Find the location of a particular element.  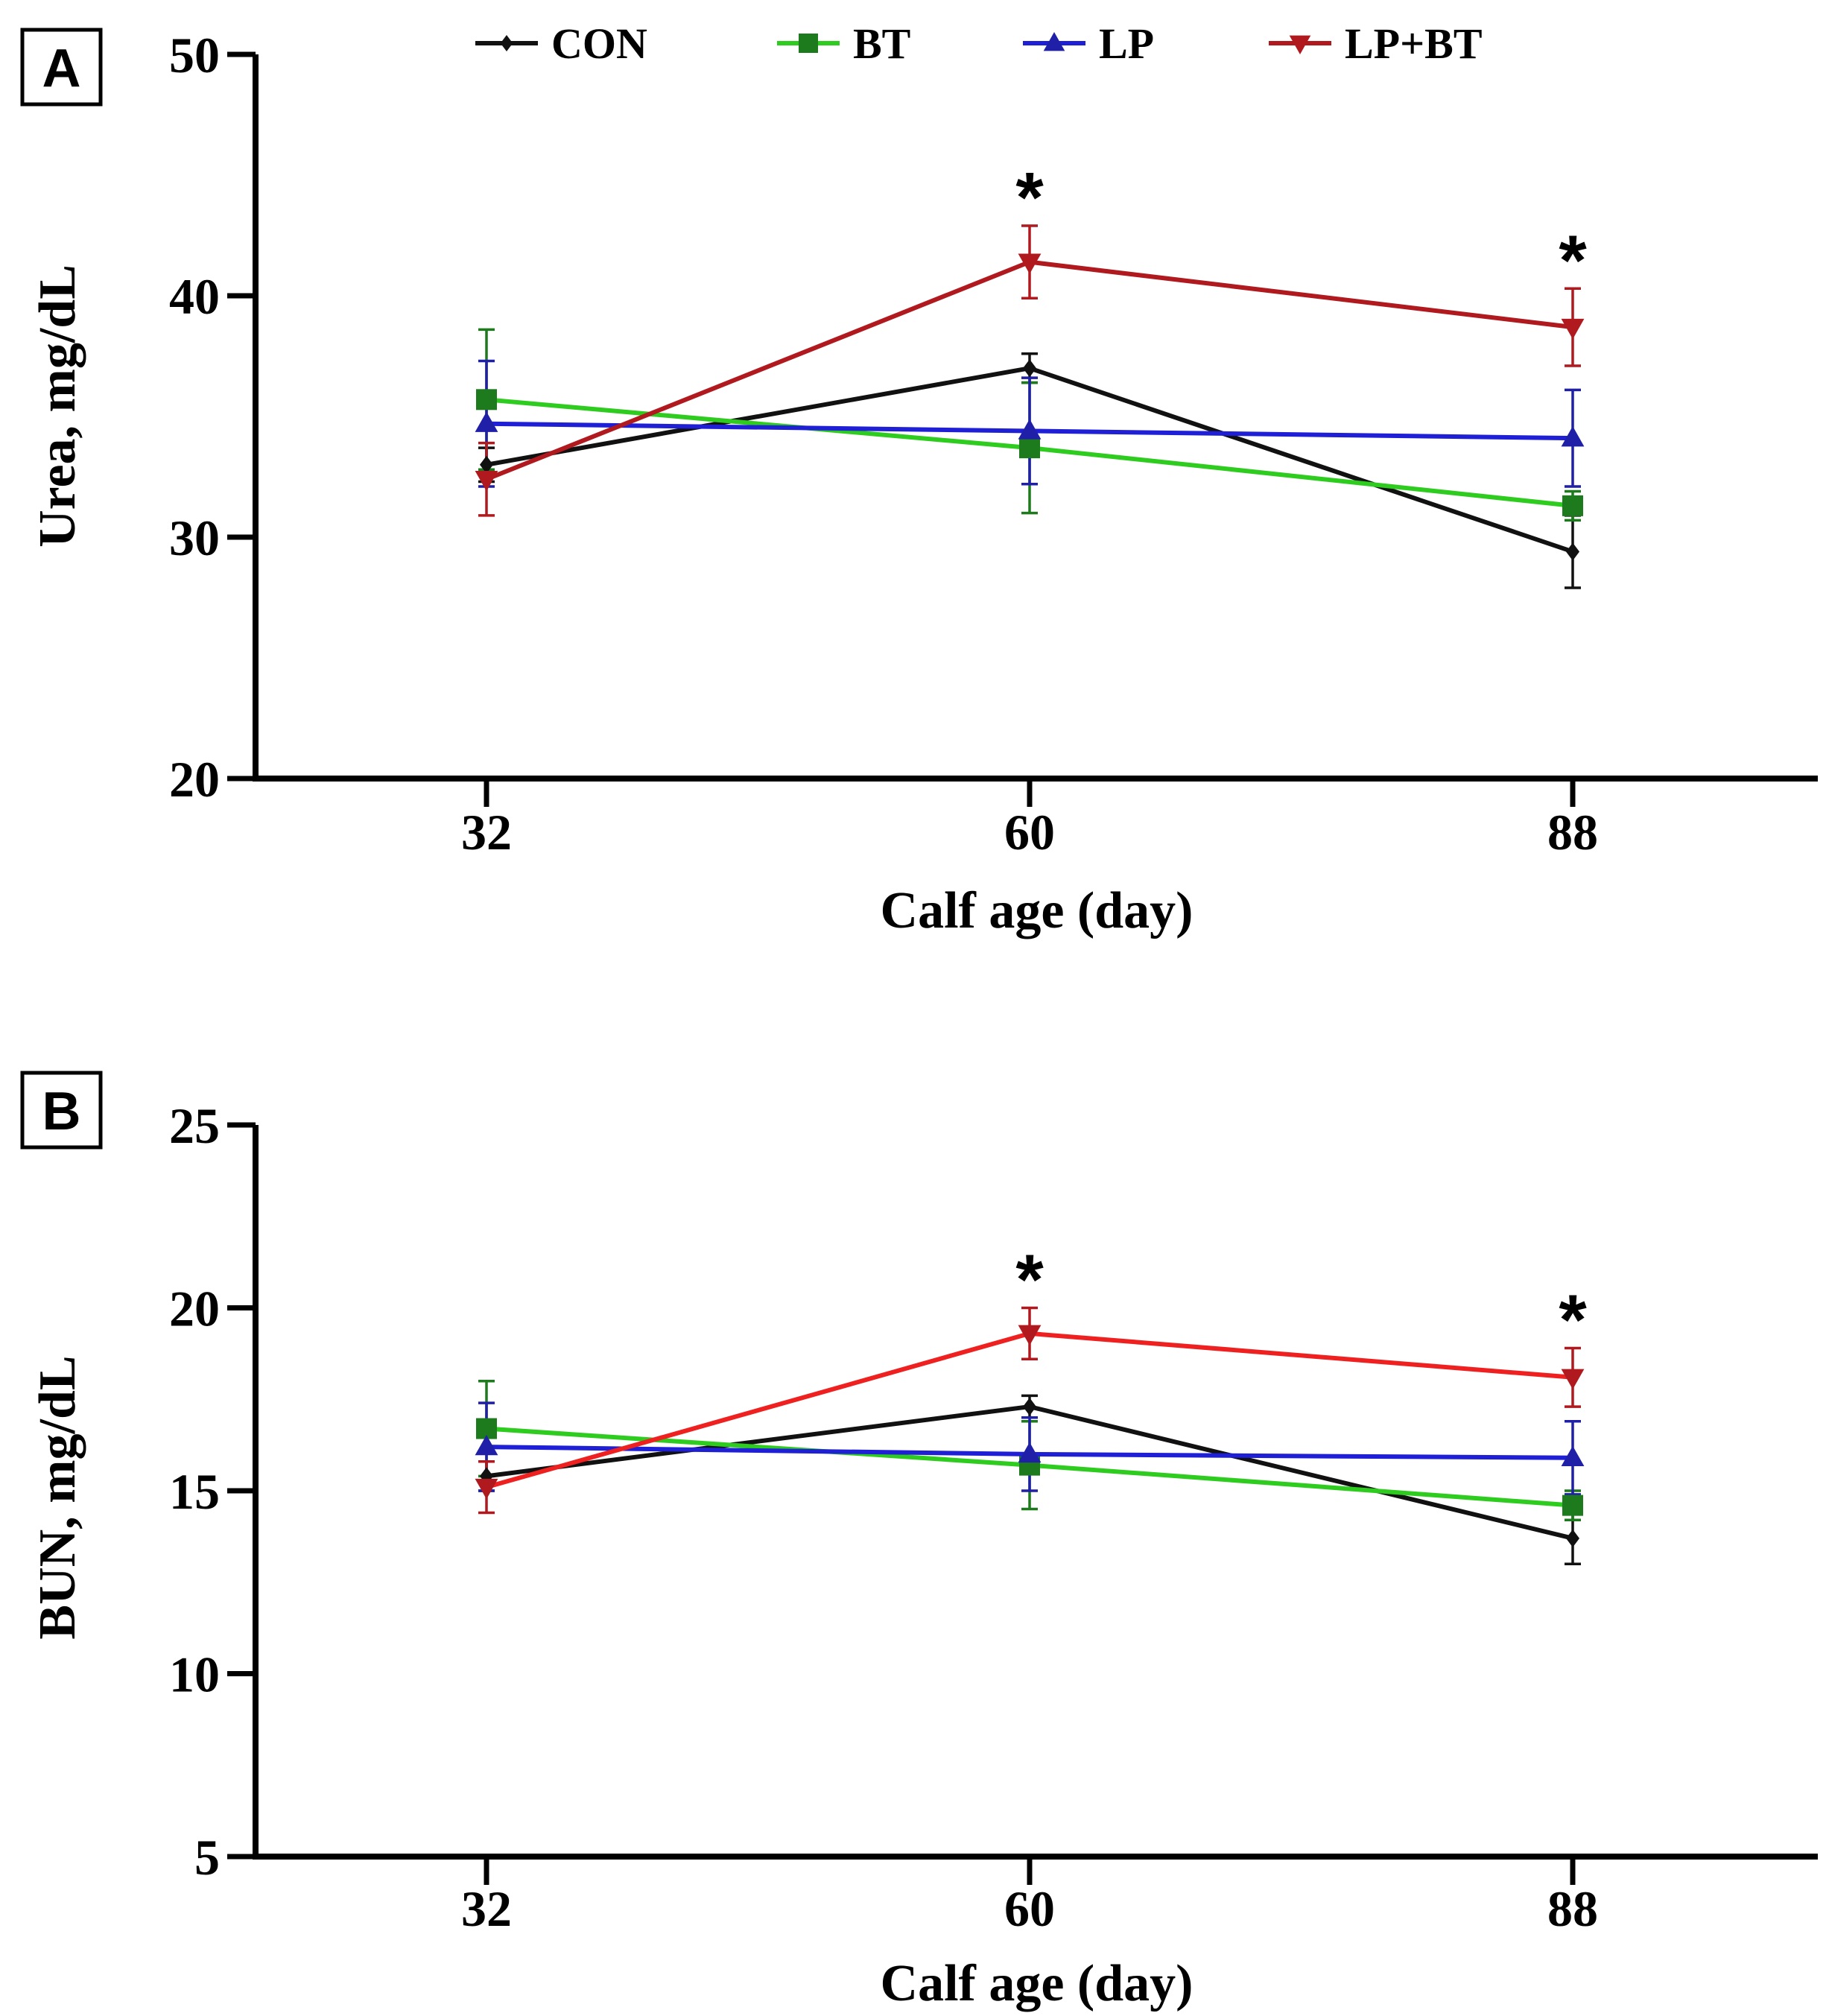

legend-item-lp-plus-bt: LP+BT is located at coordinates (1376, 43).